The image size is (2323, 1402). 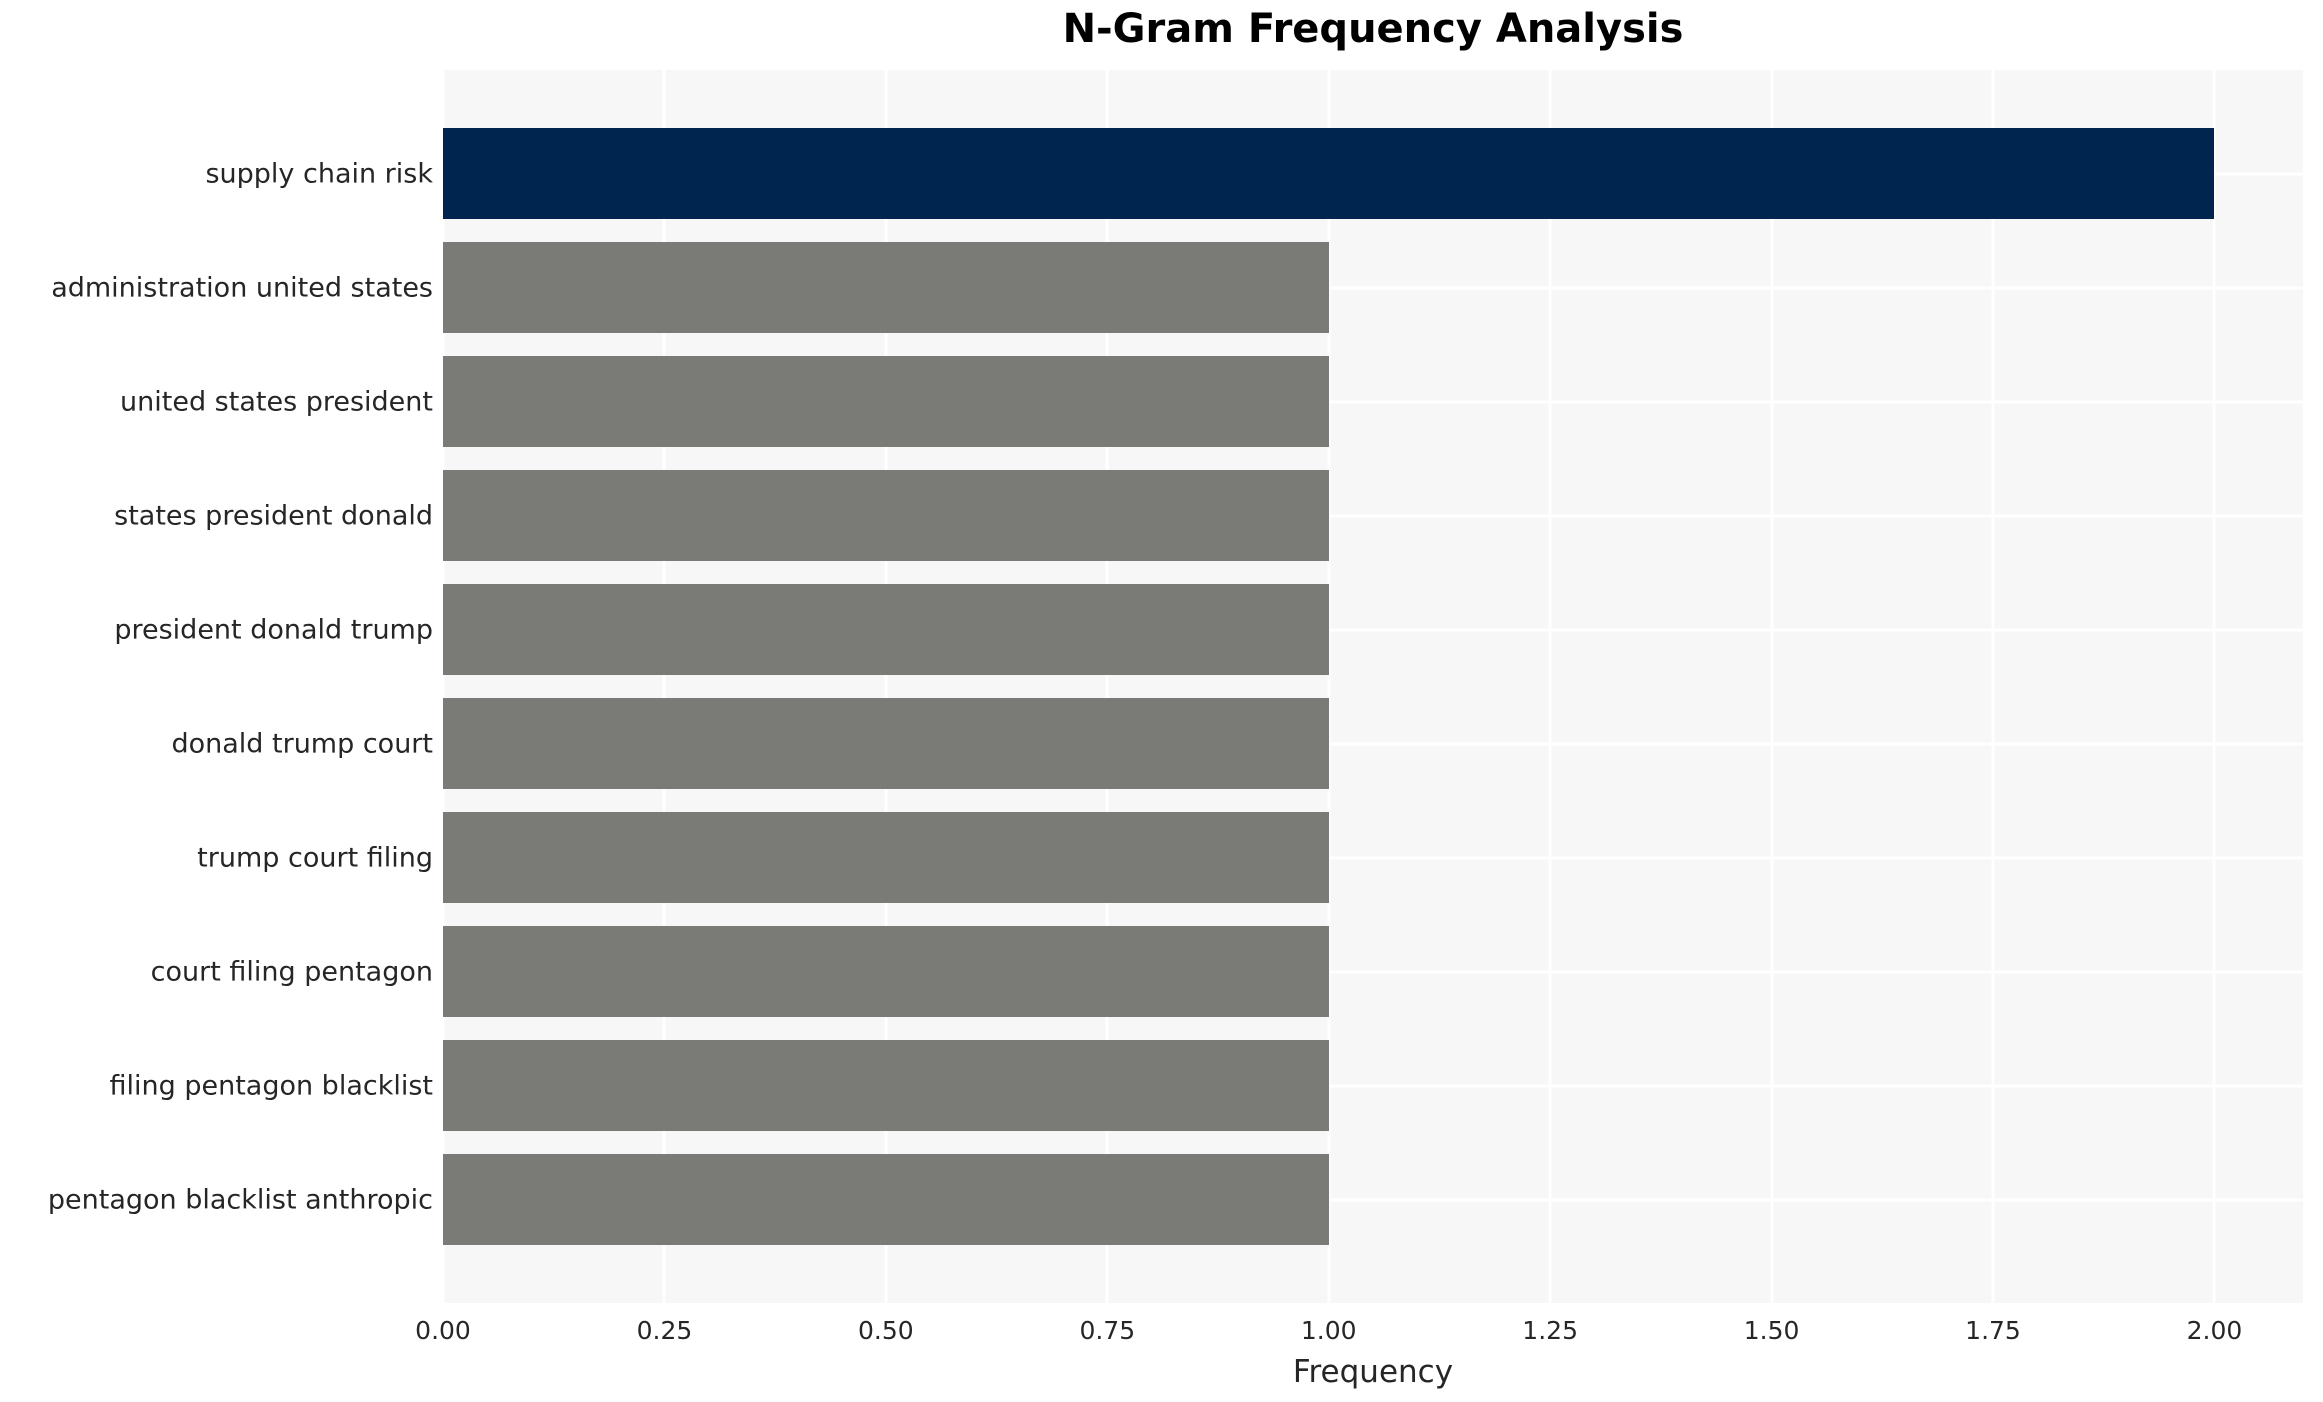 I want to click on x-tick-label-0.50: 0.50, so click(x=886, y=1330).